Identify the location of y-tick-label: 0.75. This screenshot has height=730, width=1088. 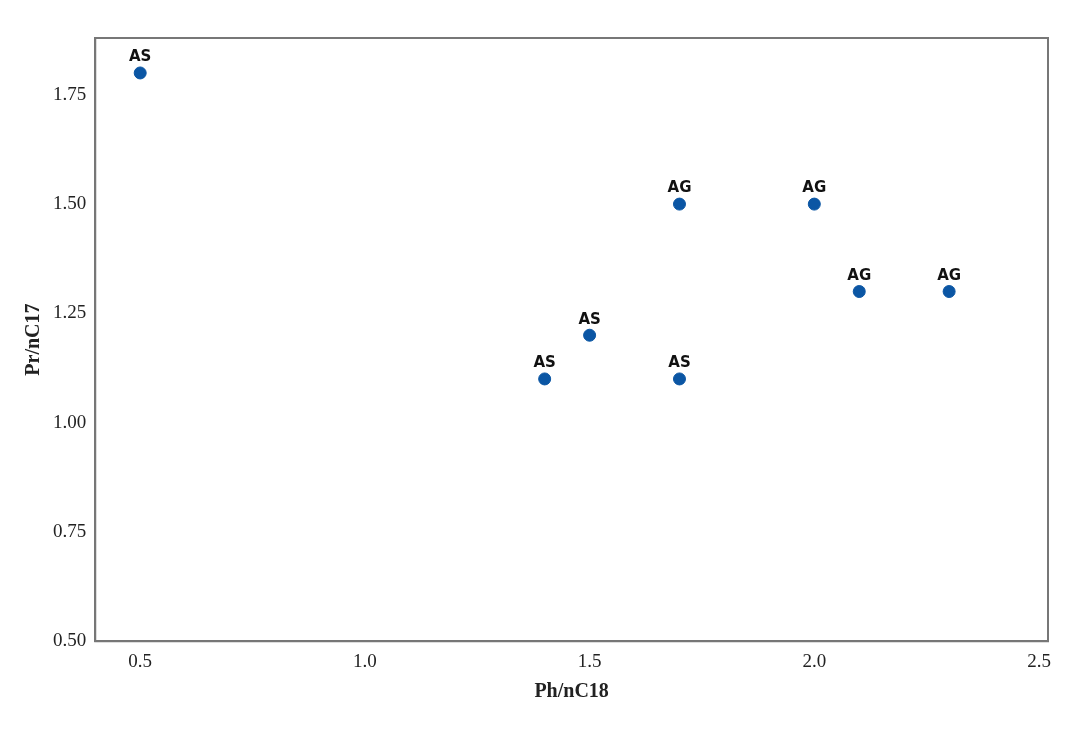
(70, 530).